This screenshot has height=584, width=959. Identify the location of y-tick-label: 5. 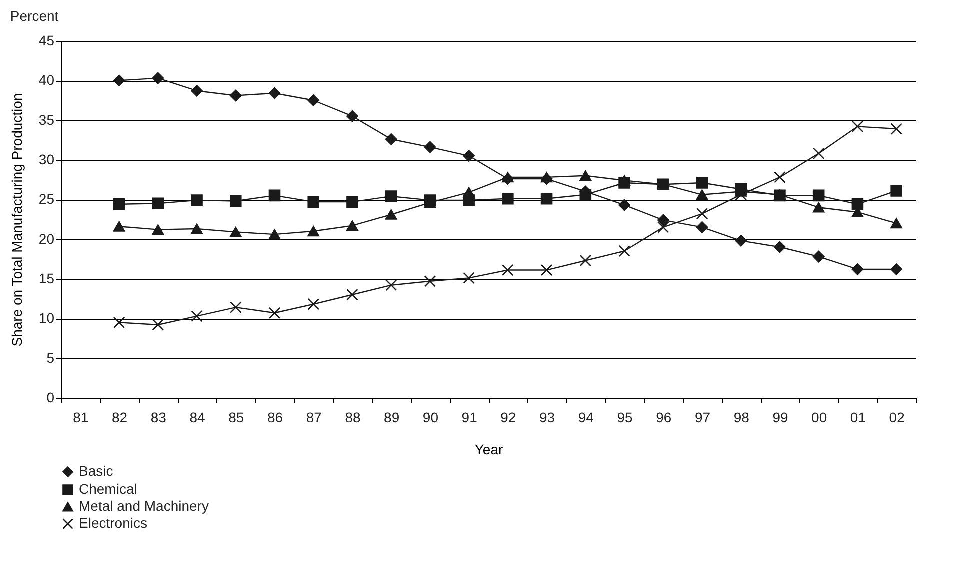
(50, 358).